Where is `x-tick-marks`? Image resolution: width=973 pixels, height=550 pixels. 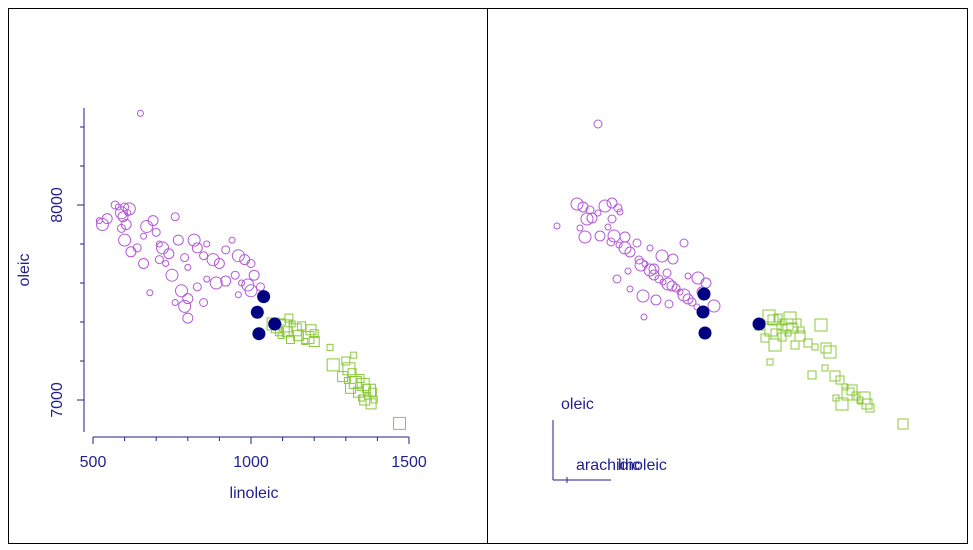 x-tick-marks is located at coordinates (251, 440).